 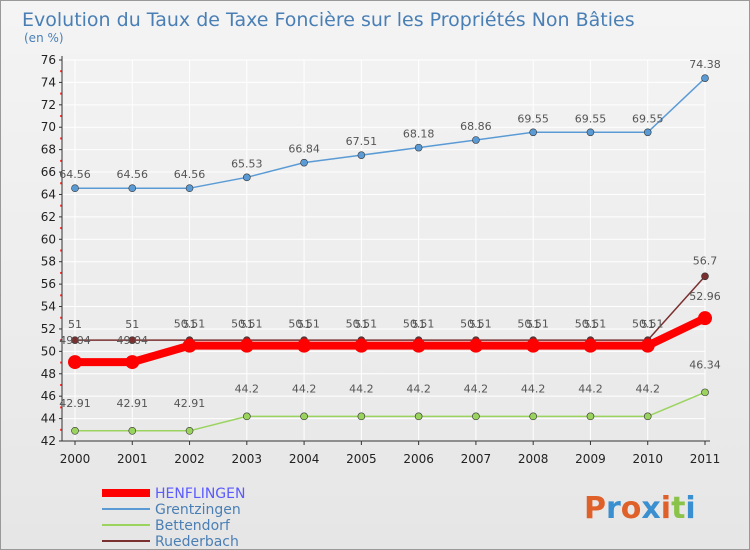 I want to click on y-tick-label: 72, so click(x=48, y=105).